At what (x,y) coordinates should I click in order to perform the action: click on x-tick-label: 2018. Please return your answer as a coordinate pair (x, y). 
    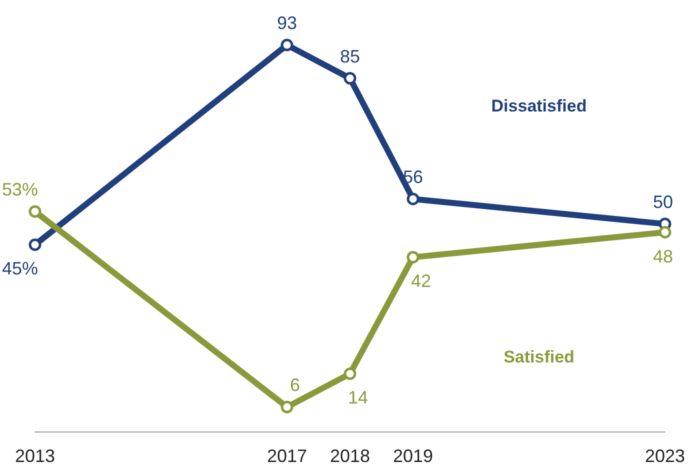
    Looking at the image, I should click on (350, 456).